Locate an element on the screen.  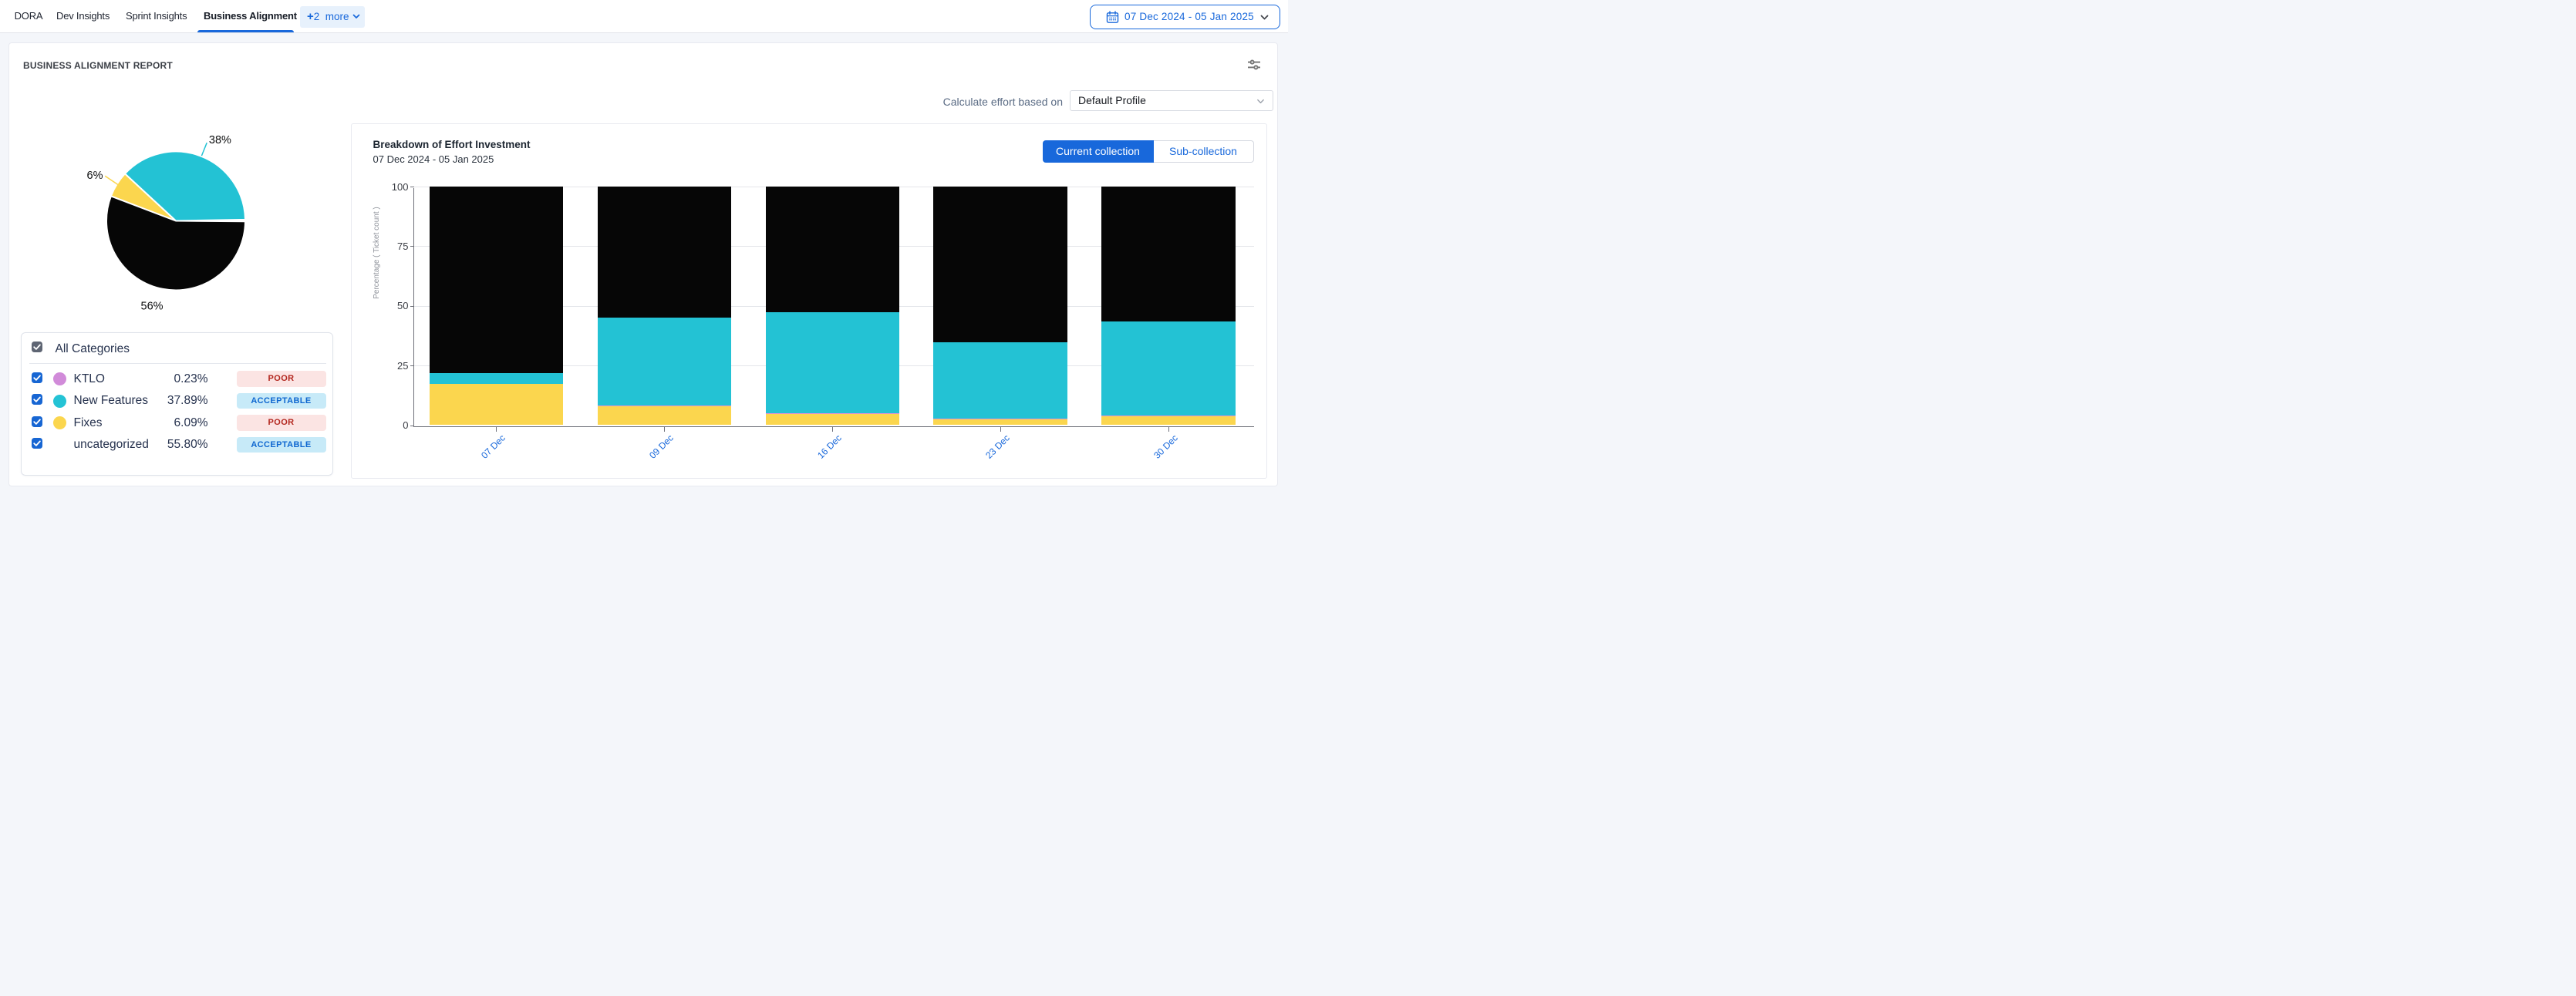
svg-text: 6% is located at coordinates (95, 176).